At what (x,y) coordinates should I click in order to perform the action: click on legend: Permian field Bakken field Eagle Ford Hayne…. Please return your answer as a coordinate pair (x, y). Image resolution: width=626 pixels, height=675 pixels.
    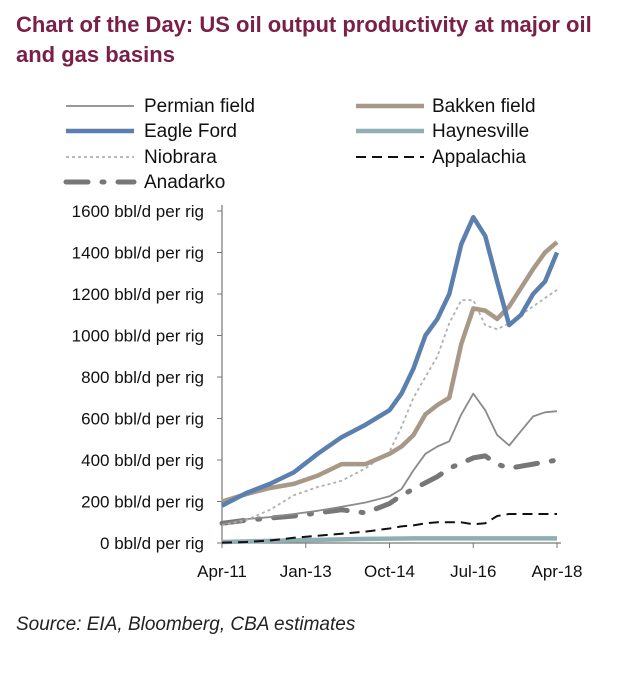
    Looking at the image, I should click on (299, 144).